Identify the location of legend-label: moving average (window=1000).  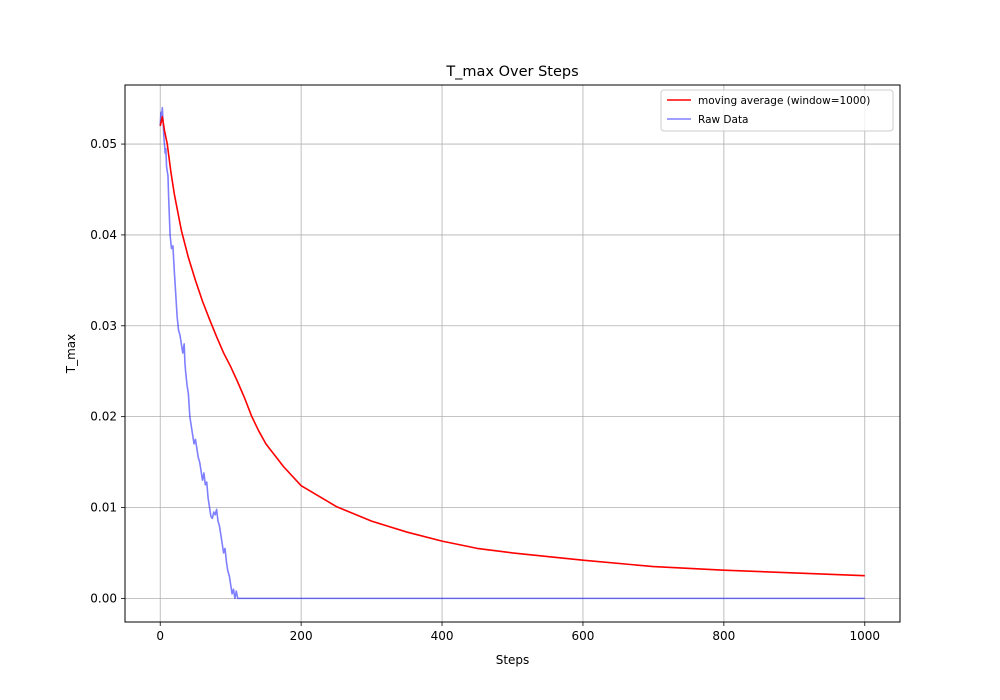
(784, 101).